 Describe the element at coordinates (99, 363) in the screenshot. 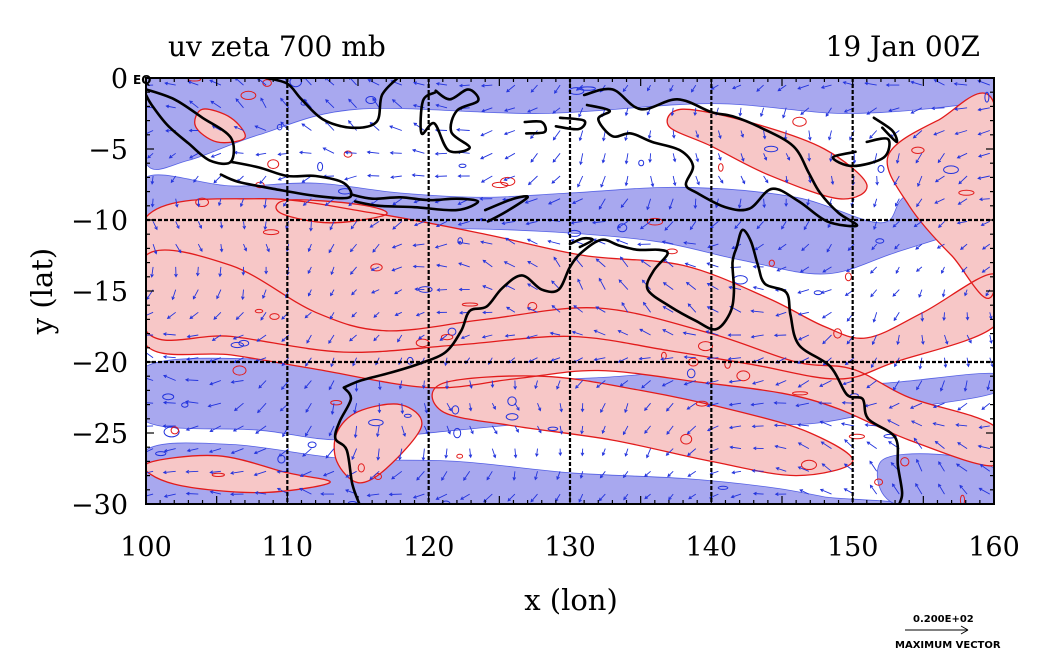

I see `y-tick-label: −20` at that location.